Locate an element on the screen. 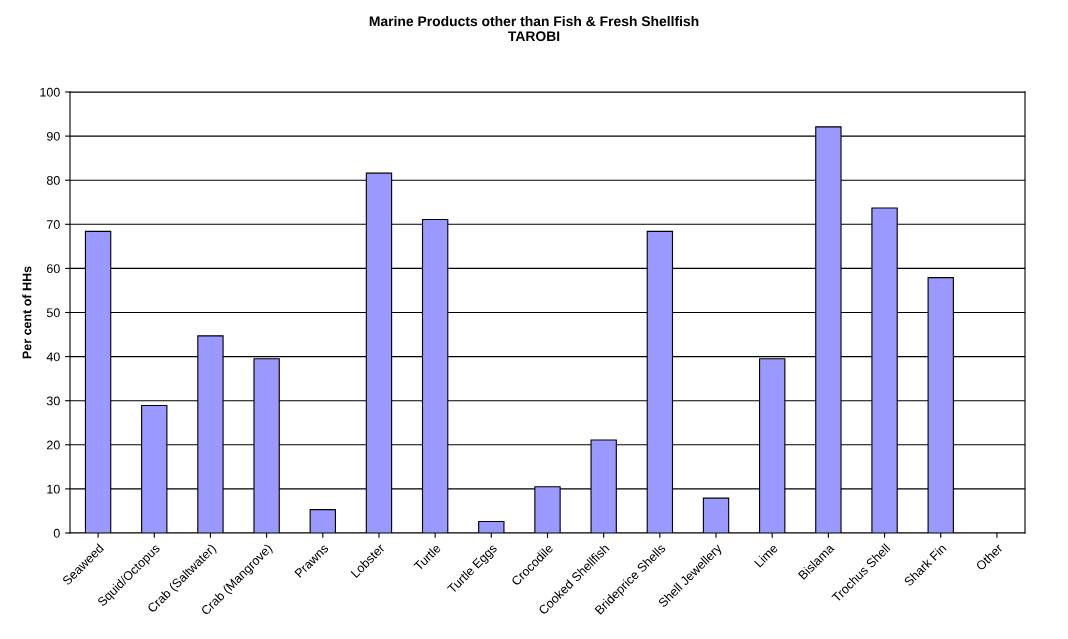 Image resolution: width=1068 pixels, height=639 pixels. chart-title: Marine Products other than Fish & Fresh Shellfish TAROBI is located at coordinates (534, 28).